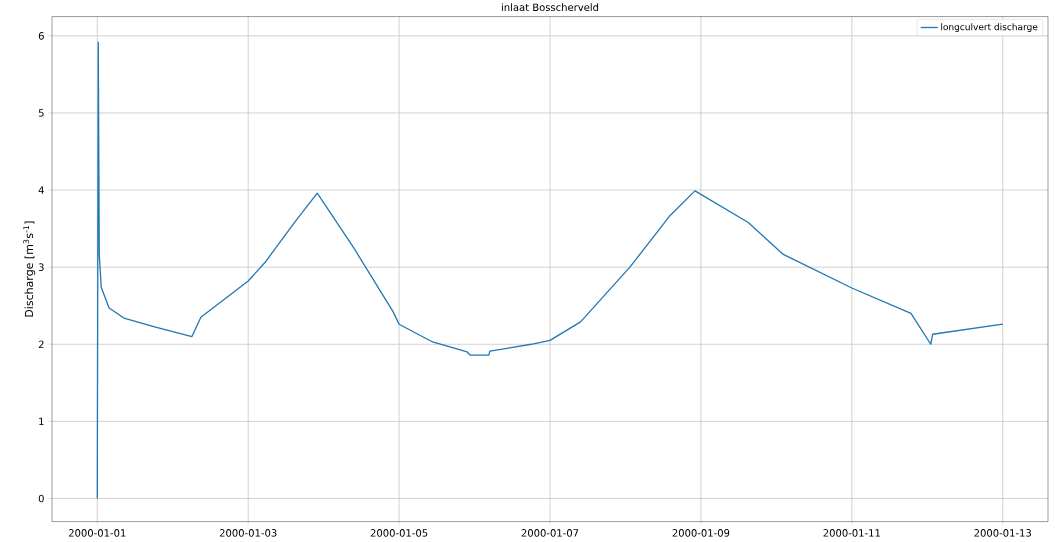 The image size is (1055, 542). I want to click on x-tick-label: 2000-01-01, so click(97, 533).